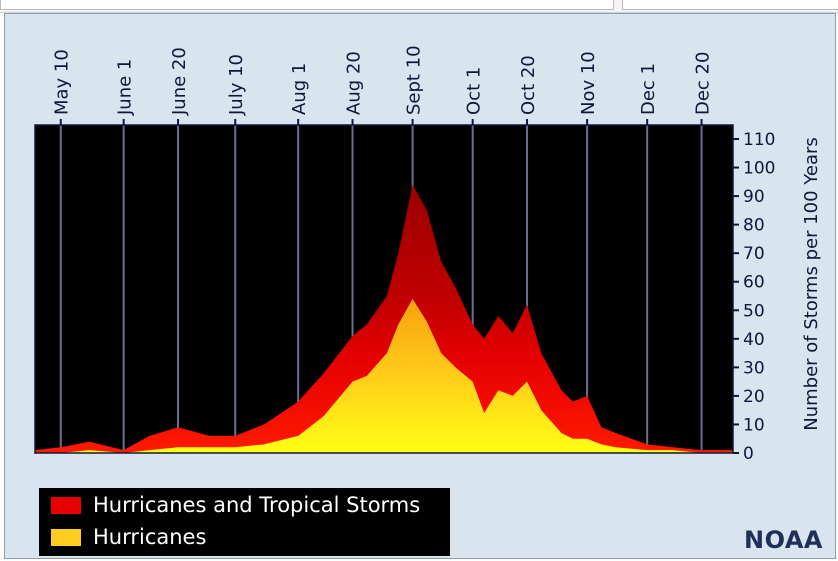 This screenshot has height=561, width=838. Describe the element at coordinates (474, 91) in the screenshot. I see `x-tick-label: Oct 1` at that location.